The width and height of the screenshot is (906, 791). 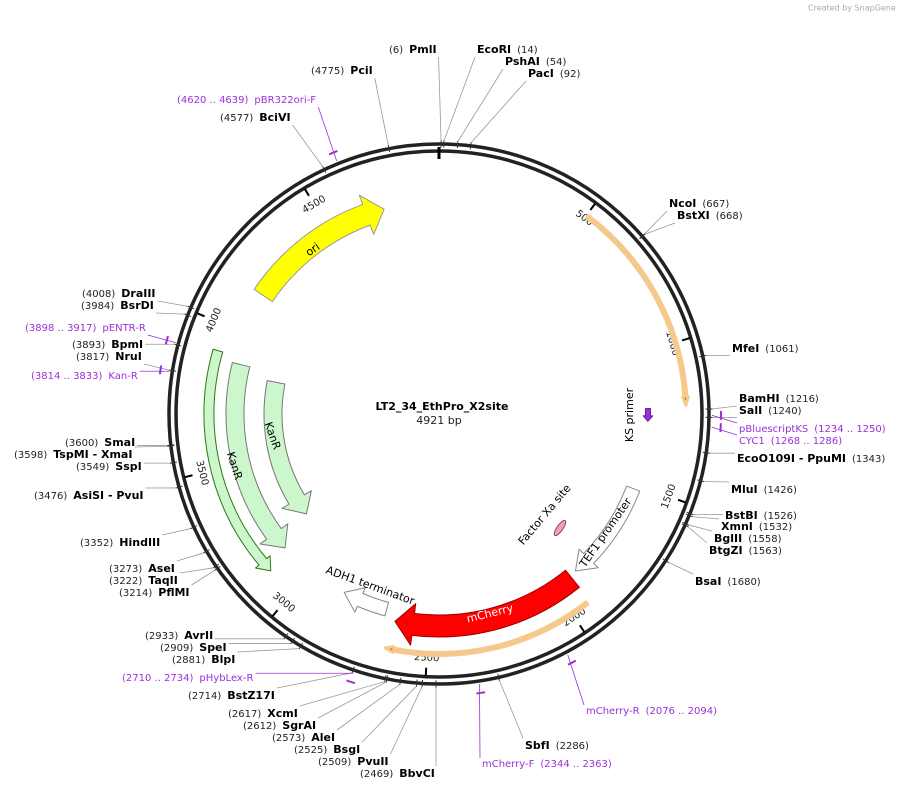 What do you see at coordinates (137, 305) in the screenshot?
I see `site-name: BsrDI` at bounding box center [137, 305].